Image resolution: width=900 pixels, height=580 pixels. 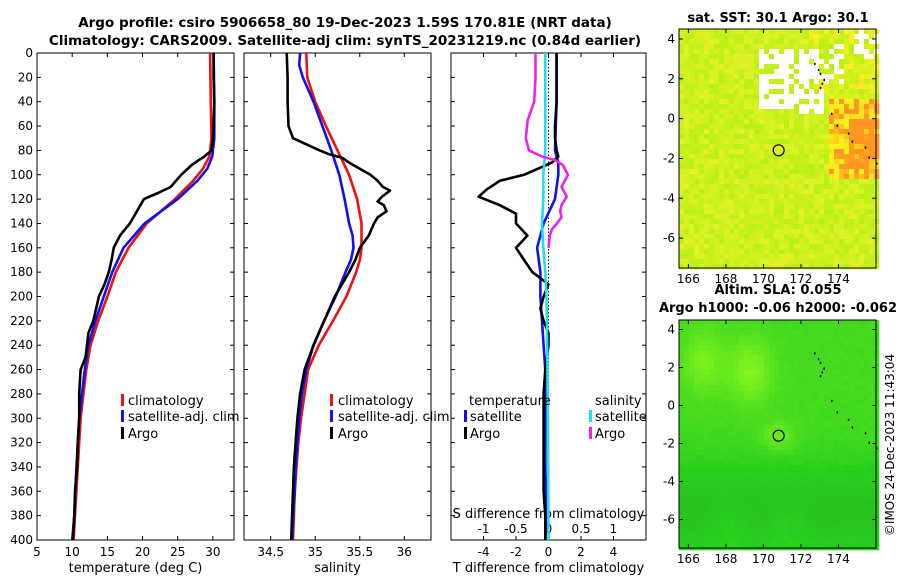 I want to click on coastline-dot, so click(x=822, y=83).